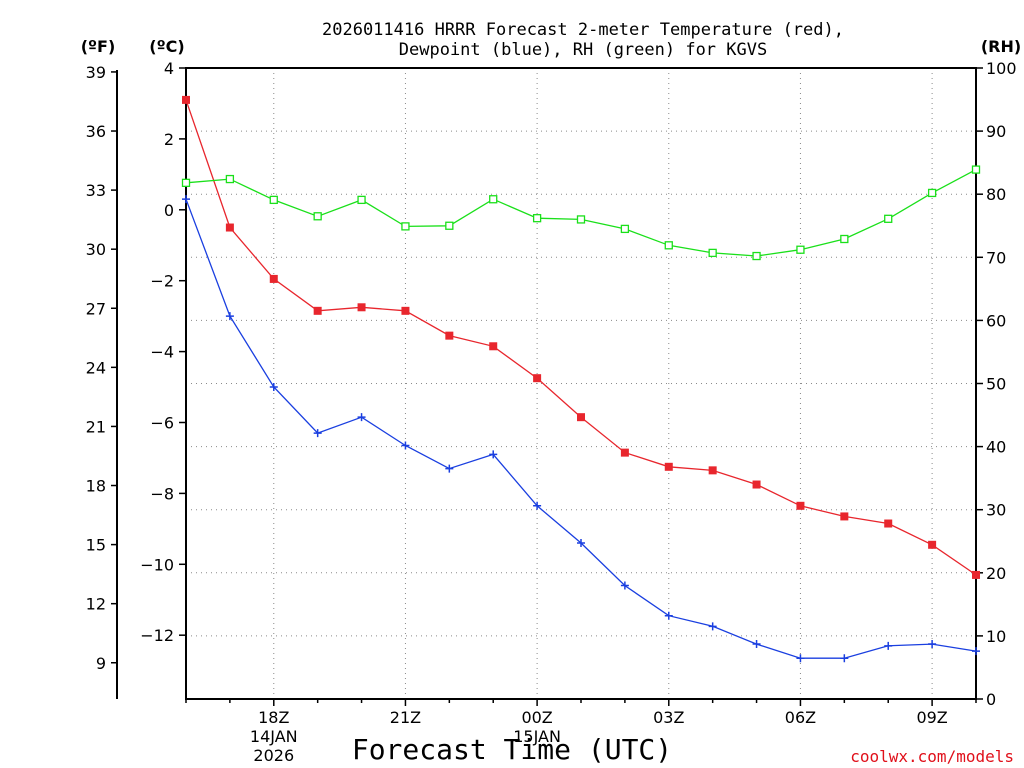 The image size is (1024, 768). Describe the element at coordinates (162, 422) in the screenshot. I see `celsius-tick-label: −6` at that location.